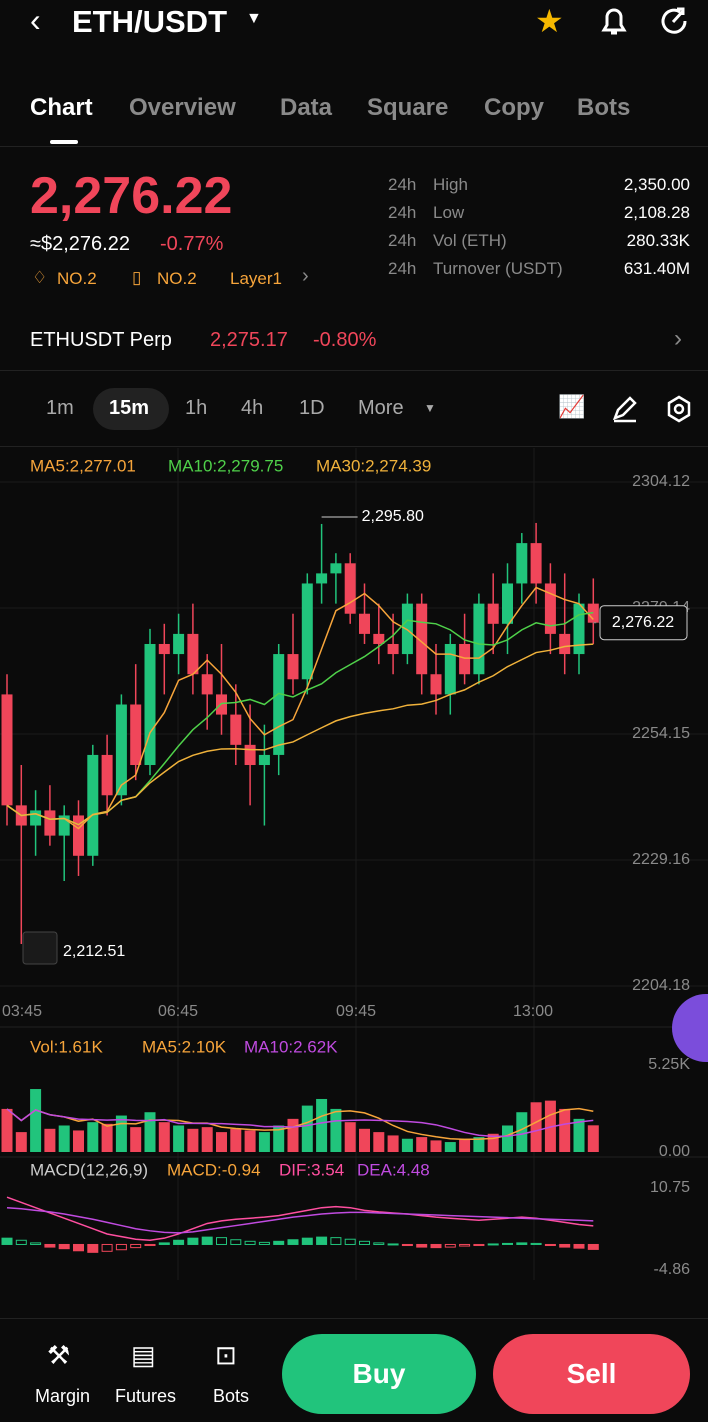  Describe the element at coordinates (379, 1374) in the screenshot. I see `buy-button: Buy` at that location.